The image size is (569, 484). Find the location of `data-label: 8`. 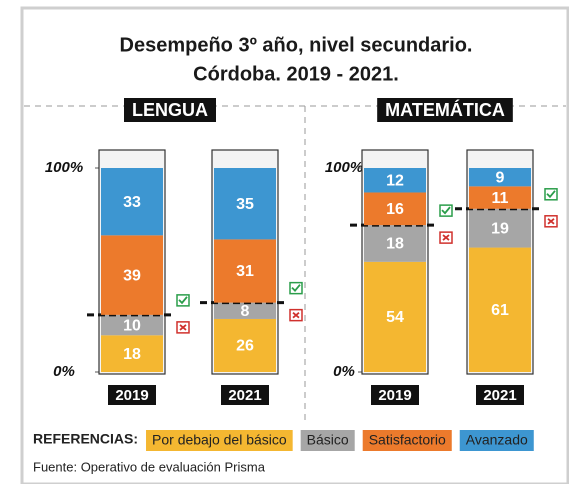

data-label: 8 is located at coordinates (245, 311).